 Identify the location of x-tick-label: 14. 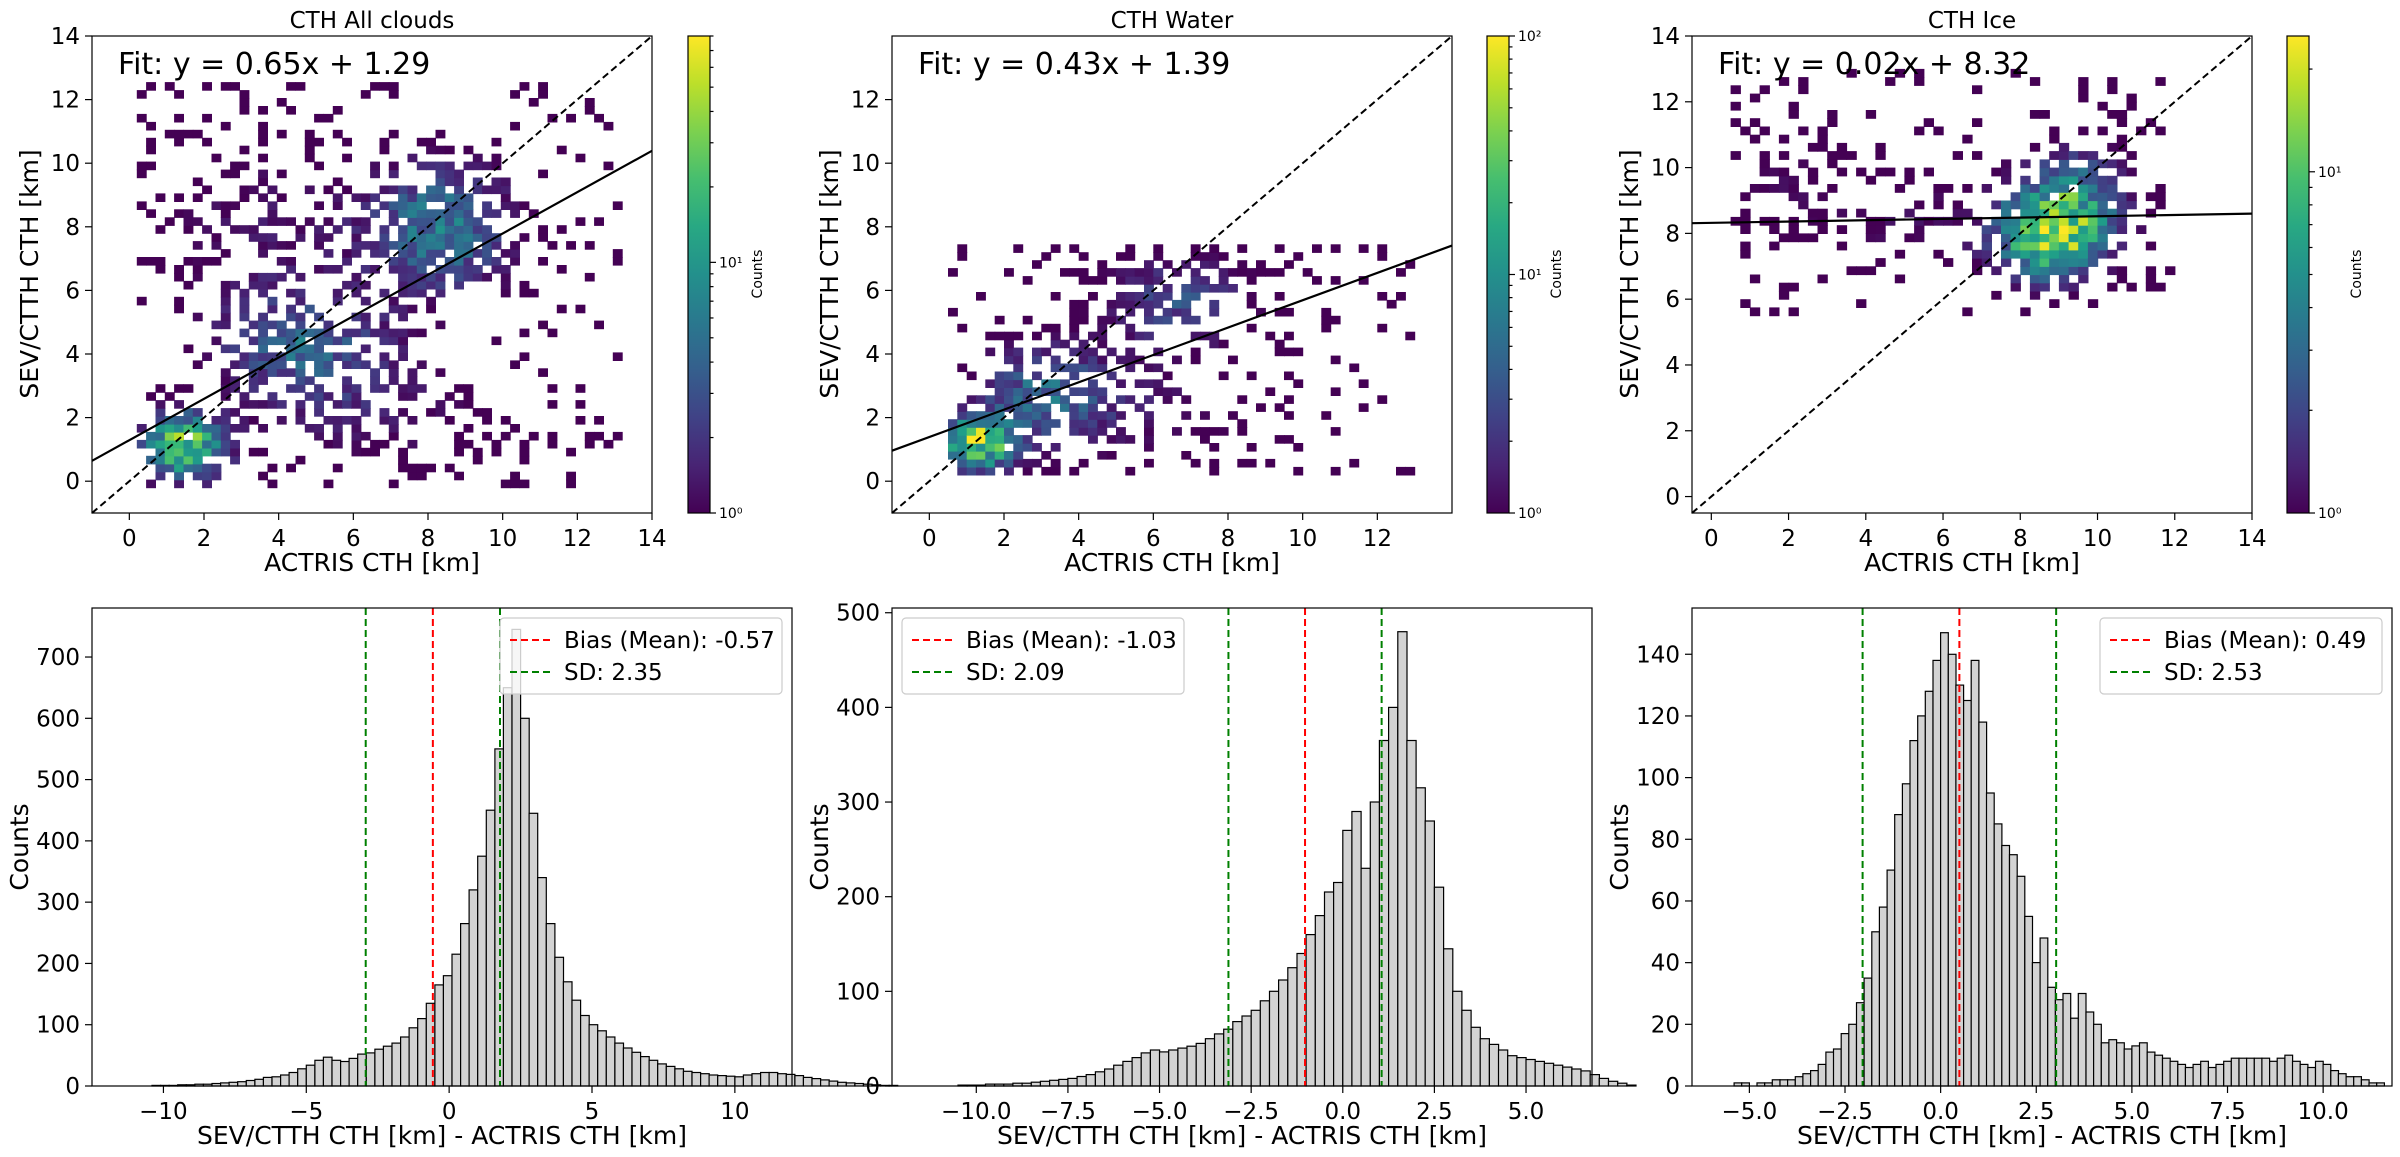
(651, 539).